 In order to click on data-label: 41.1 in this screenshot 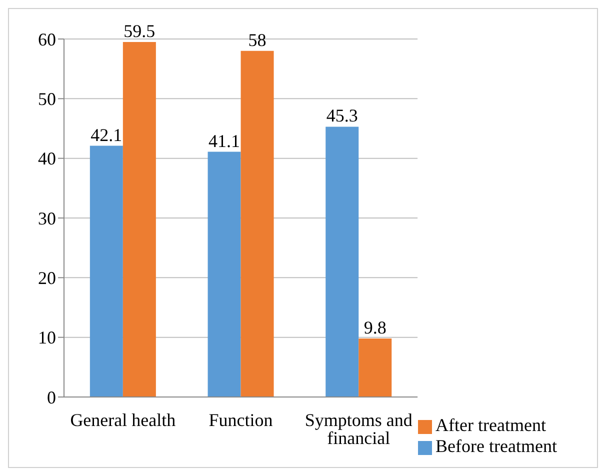, I will do `click(224, 140)`.